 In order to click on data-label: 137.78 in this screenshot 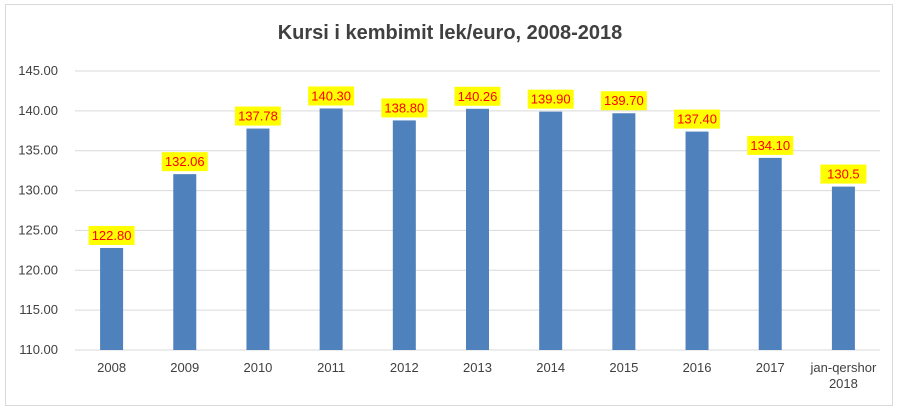, I will do `click(257, 116)`.